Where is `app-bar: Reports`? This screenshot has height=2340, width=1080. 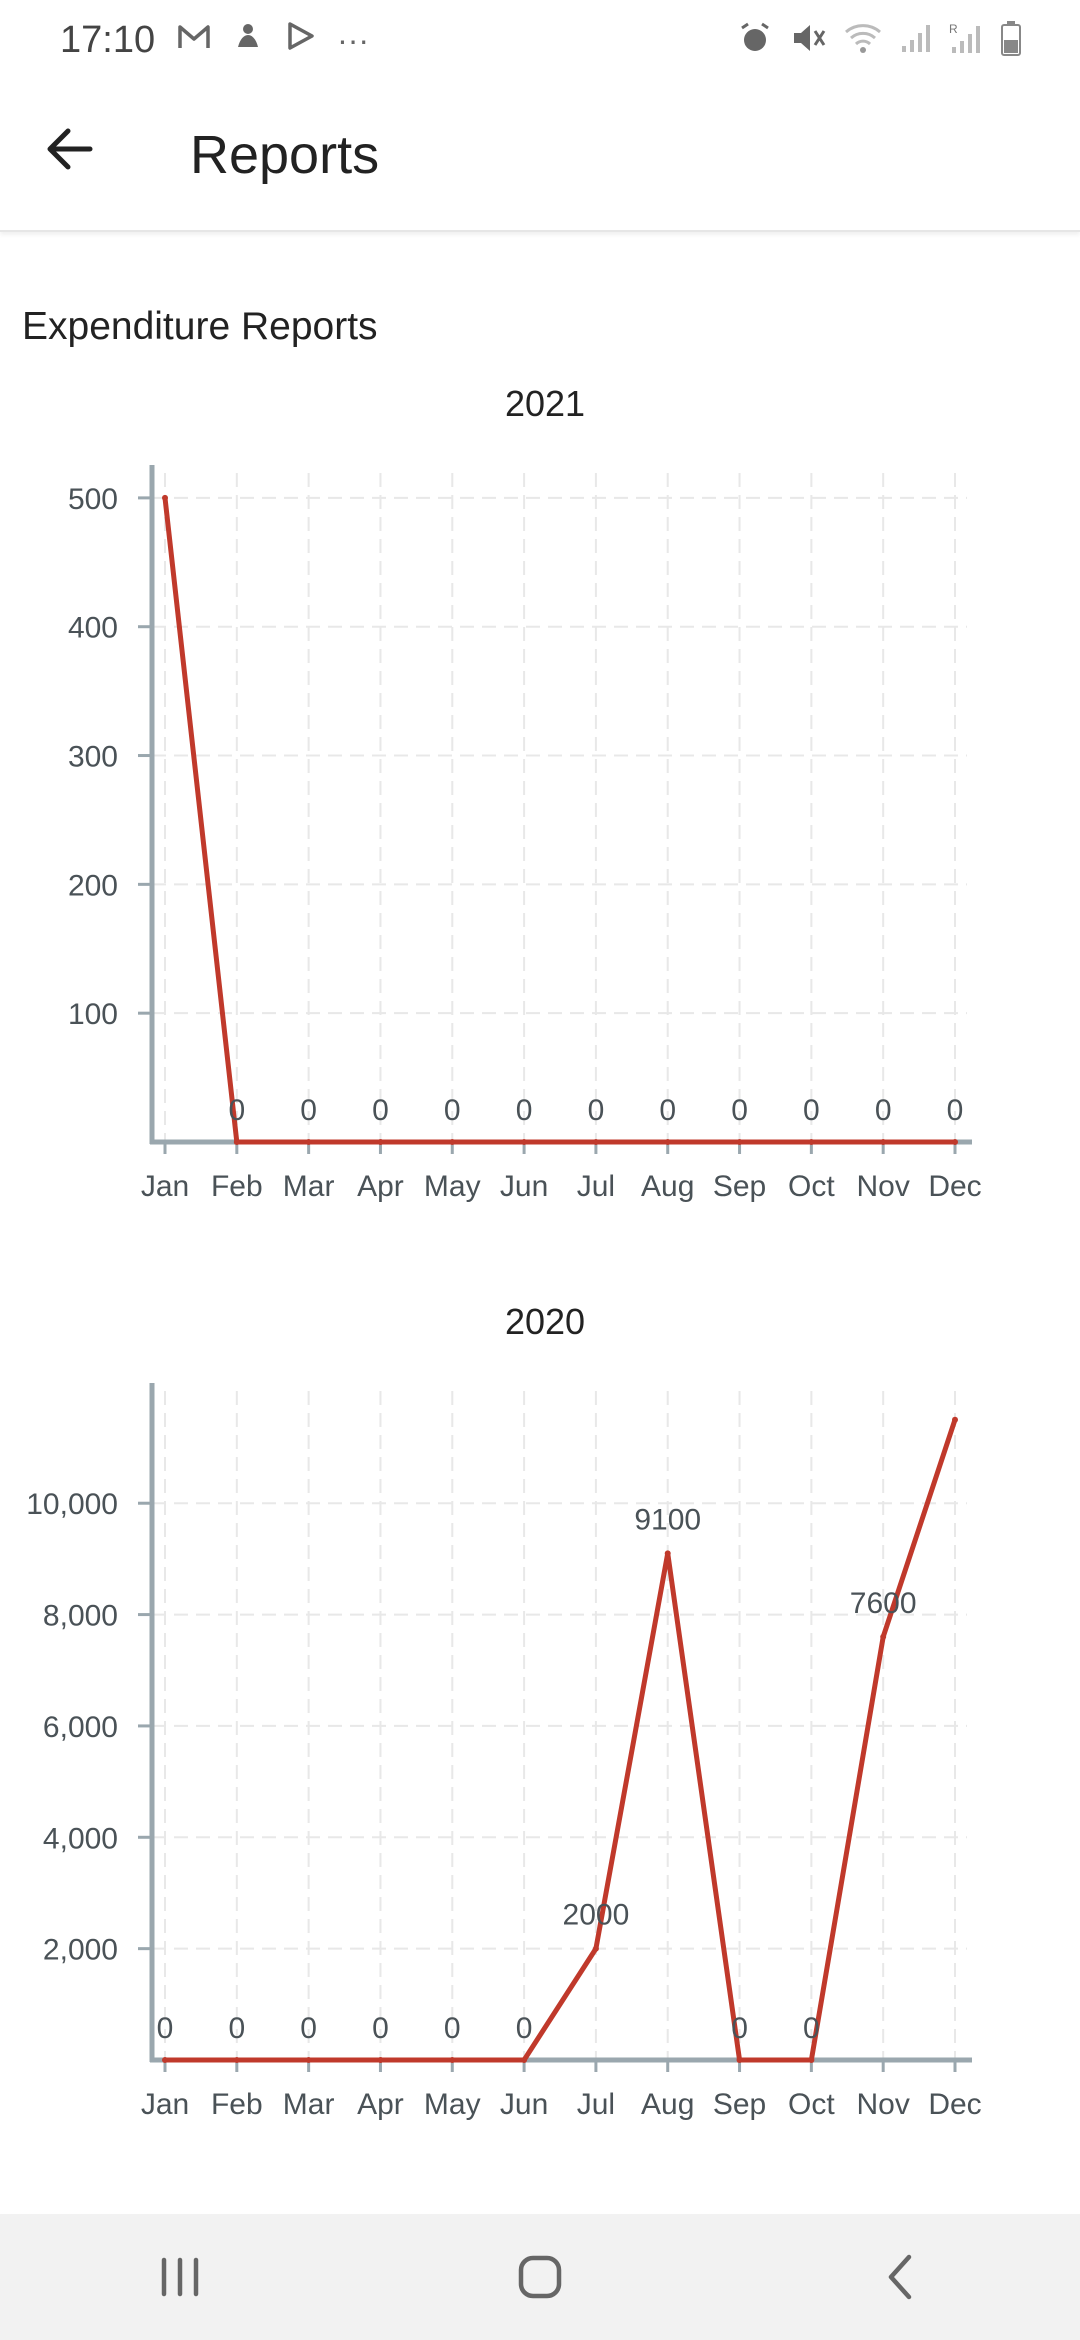 app-bar: Reports is located at coordinates (540, 156).